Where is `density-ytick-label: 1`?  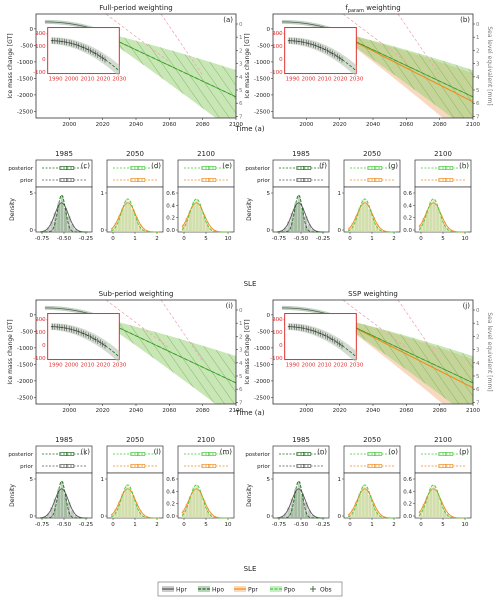
density-ytick-label: 1 is located at coordinates (340, 480).